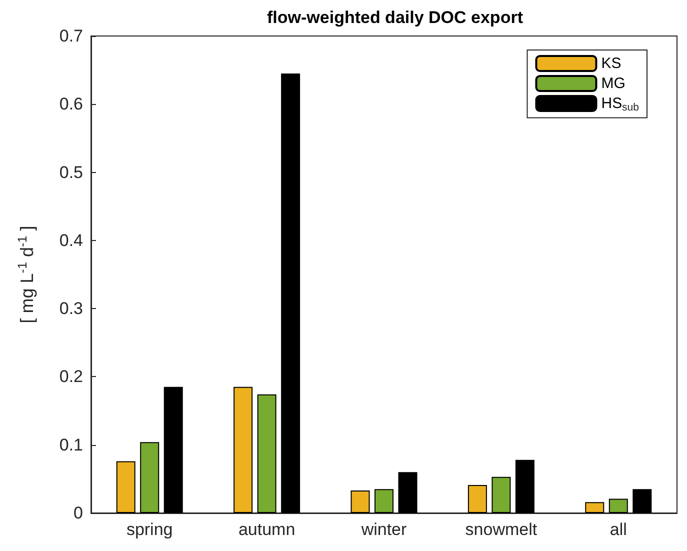 The width and height of the screenshot is (687, 551). What do you see at coordinates (618, 529) in the screenshot?
I see `x-tick-label: all` at bounding box center [618, 529].